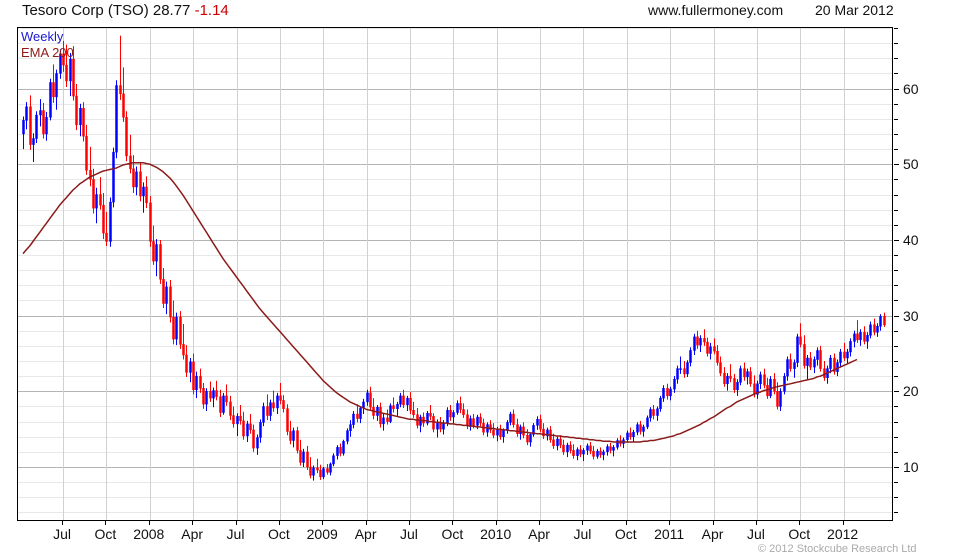 This screenshot has width=980, height=560. Describe the element at coordinates (149, 534) in the screenshot. I see `x-axis-label: 2008` at that location.